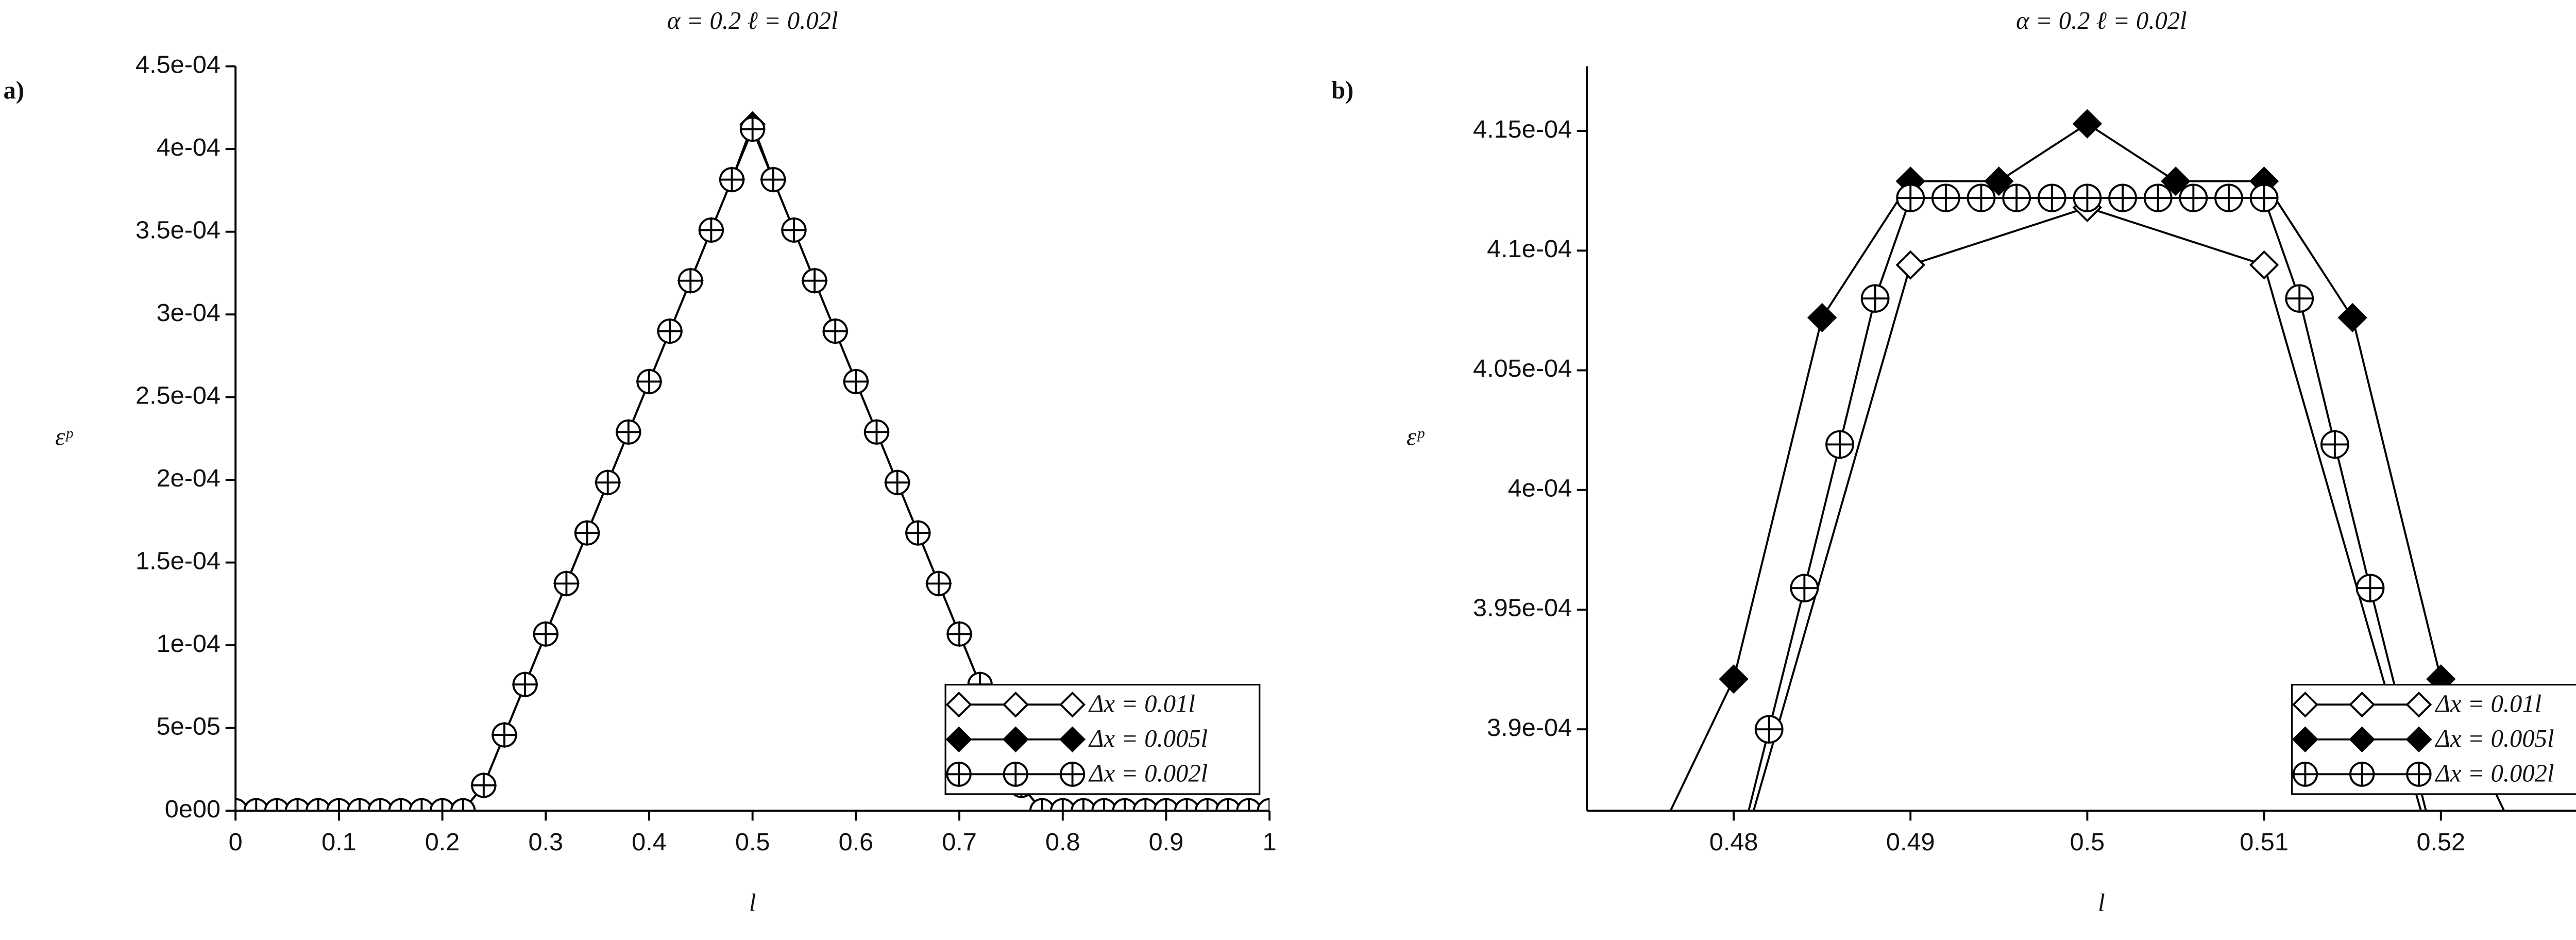  What do you see at coordinates (1733, 842) in the screenshot?
I see `x-tick-label: 0.48` at bounding box center [1733, 842].